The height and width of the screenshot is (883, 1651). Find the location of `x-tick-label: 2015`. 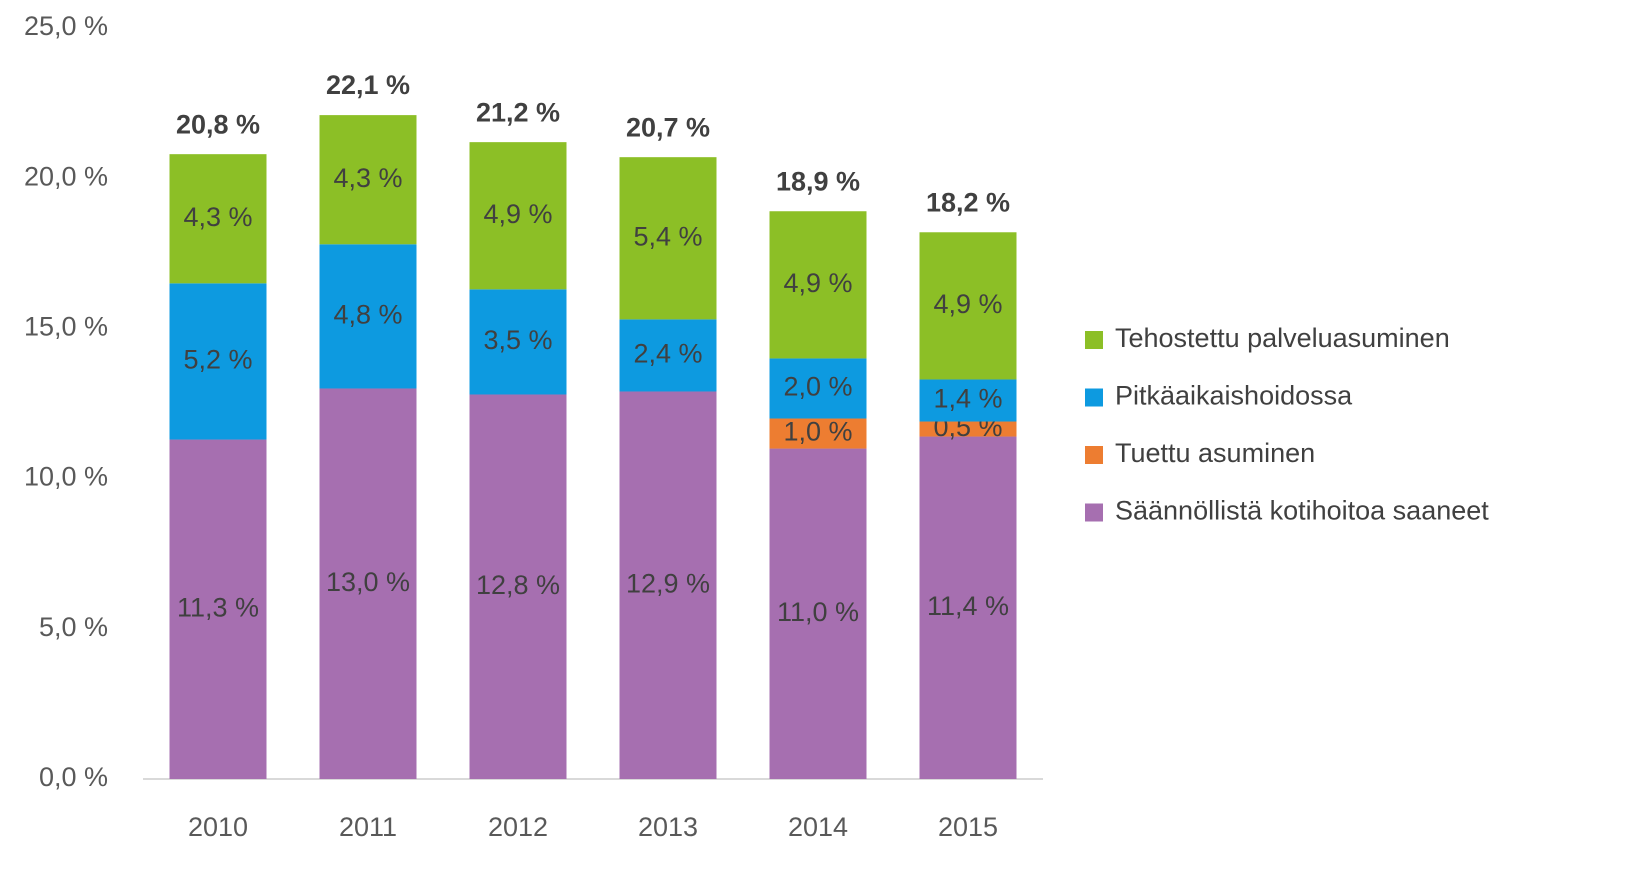

x-tick-label: 2015 is located at coordinates (968, 827).